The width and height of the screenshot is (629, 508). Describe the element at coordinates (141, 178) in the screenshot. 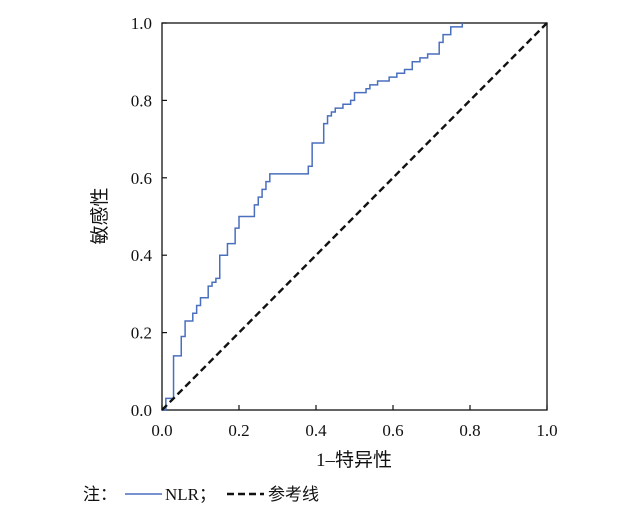

I see `y-tick-label: 0.6` at that location.